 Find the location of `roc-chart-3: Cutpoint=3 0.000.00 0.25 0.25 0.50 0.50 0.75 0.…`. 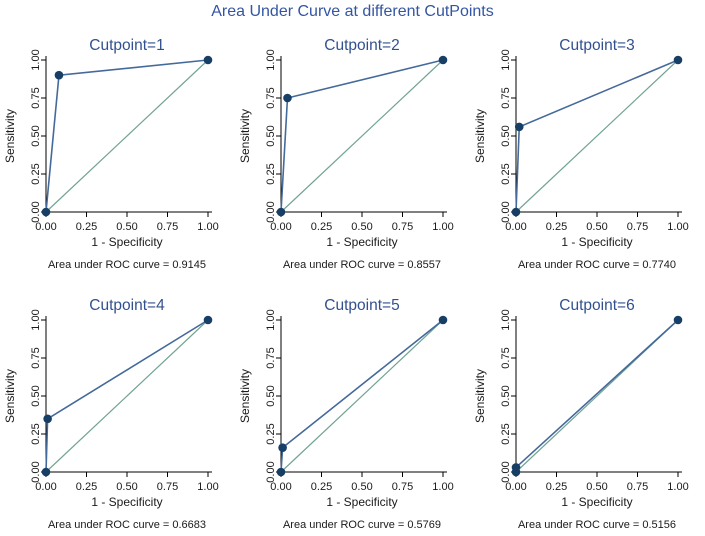

roc-chart-3: Cutpoint=3 0.000.00 0.25 0.25 0.50 0.50 0.75 0.… is located at coordinates (581, 154).